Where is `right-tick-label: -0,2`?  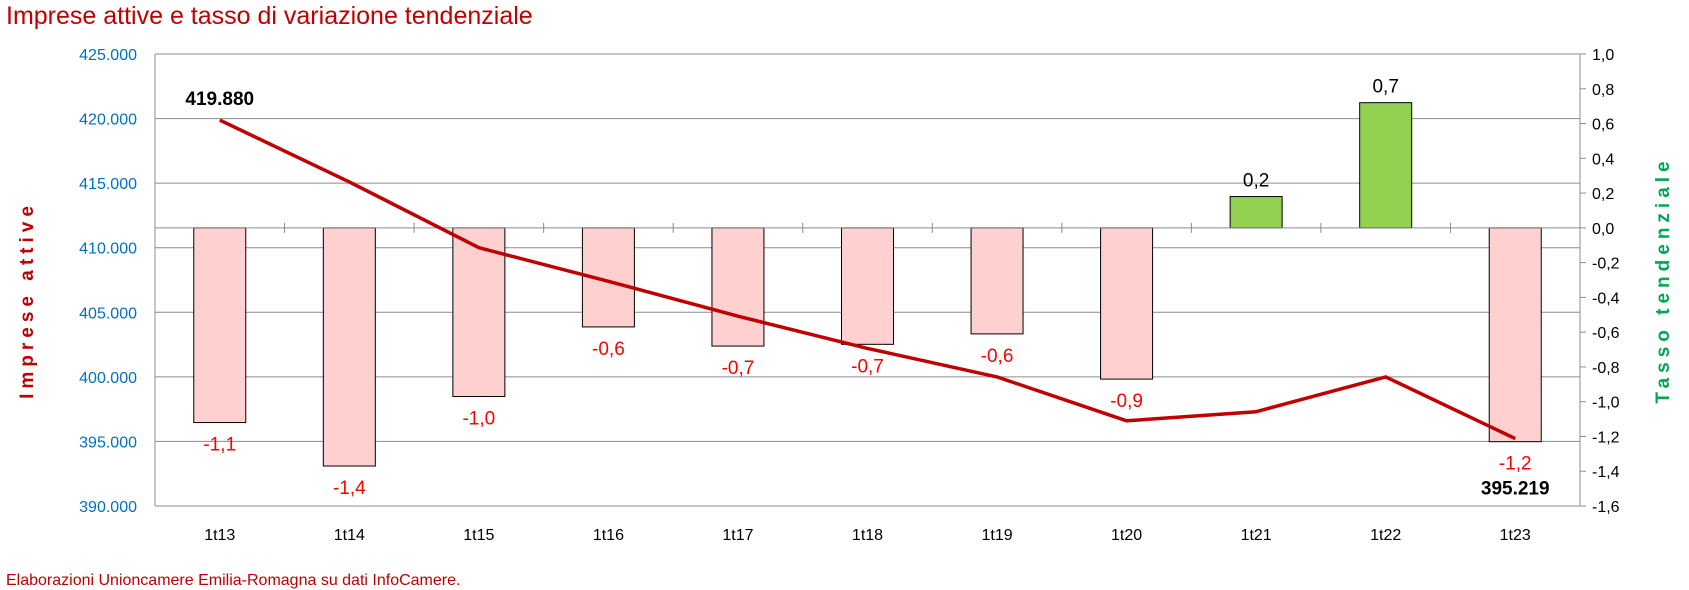 right-tick-label: -0,2 is located at coordinates (1606, 264).